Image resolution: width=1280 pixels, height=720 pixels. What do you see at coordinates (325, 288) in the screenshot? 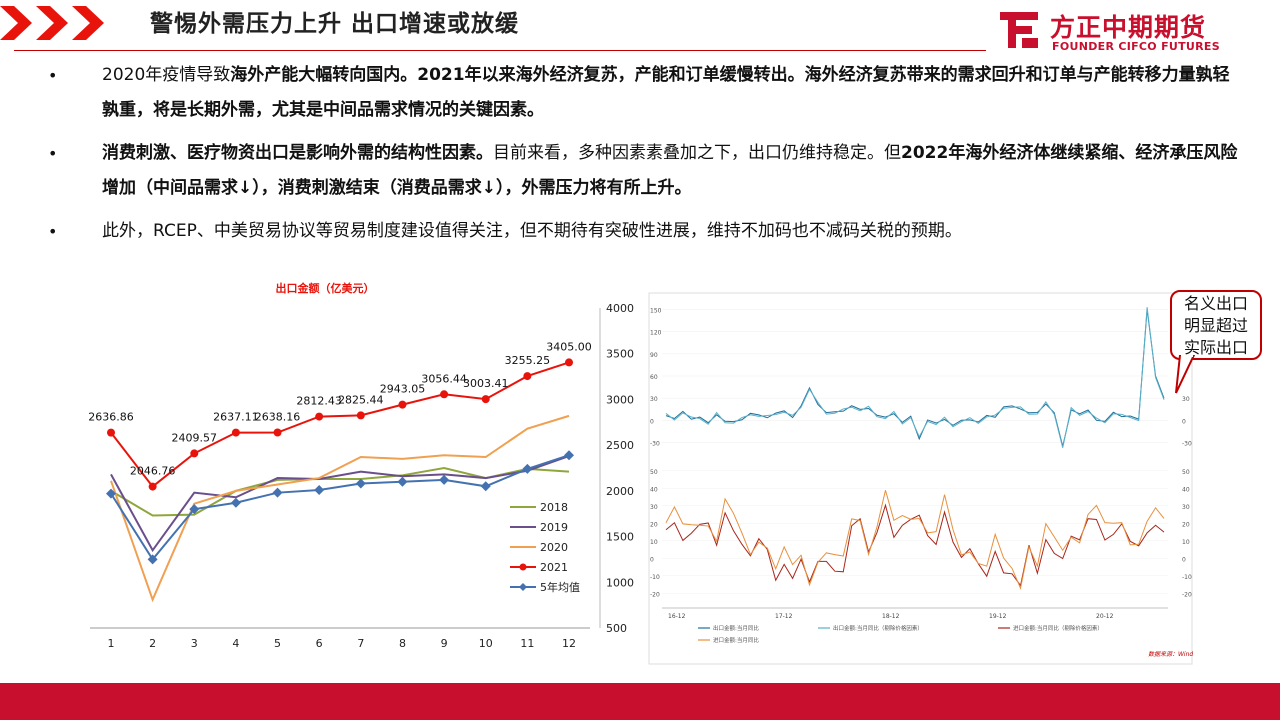
I see `chart-title: 出口金额（亿美元）` at bounding box center [325, 288].